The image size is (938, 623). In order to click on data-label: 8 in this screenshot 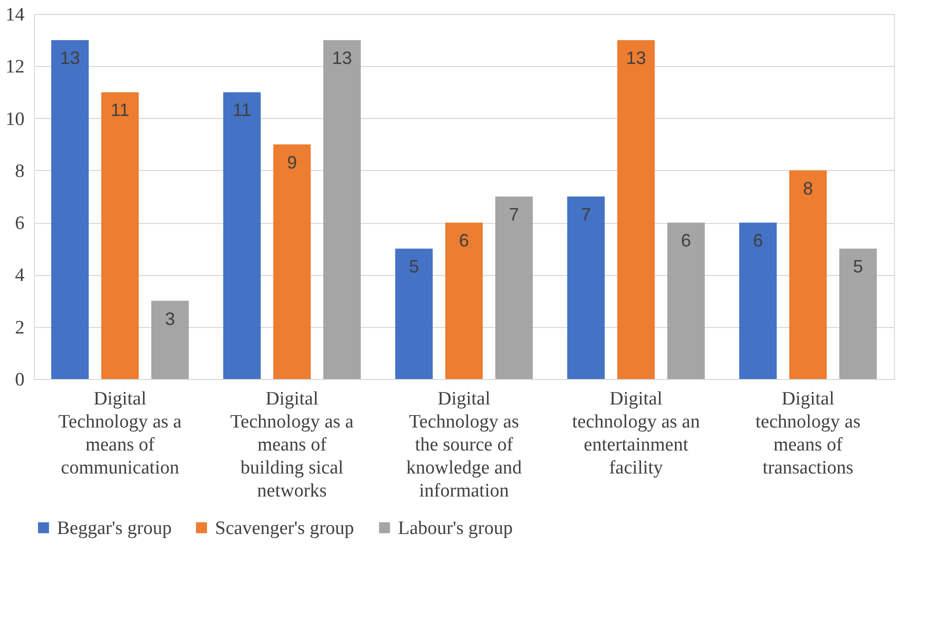, I will do `click(808, 188)`.